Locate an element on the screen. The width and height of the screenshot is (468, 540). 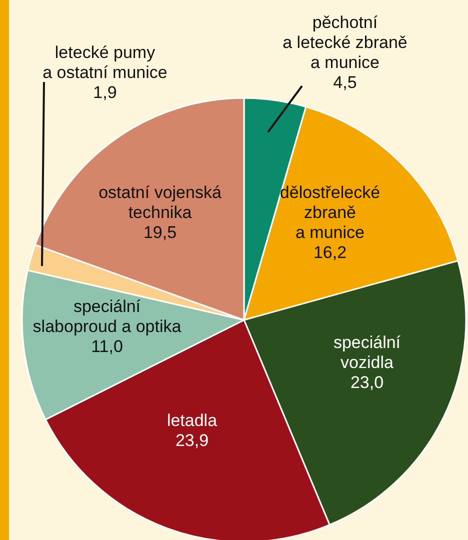
slice-label: ostatní vojenská technika is located at coordinates (160, 202).